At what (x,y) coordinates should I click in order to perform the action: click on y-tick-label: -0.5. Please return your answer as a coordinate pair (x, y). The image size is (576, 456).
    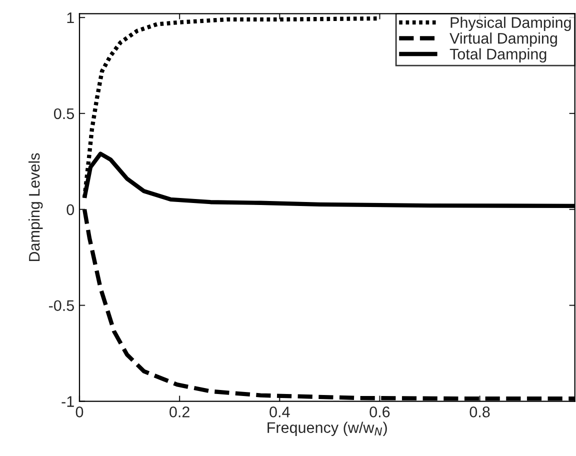
    Looking at the image, I should click on (61, 306).